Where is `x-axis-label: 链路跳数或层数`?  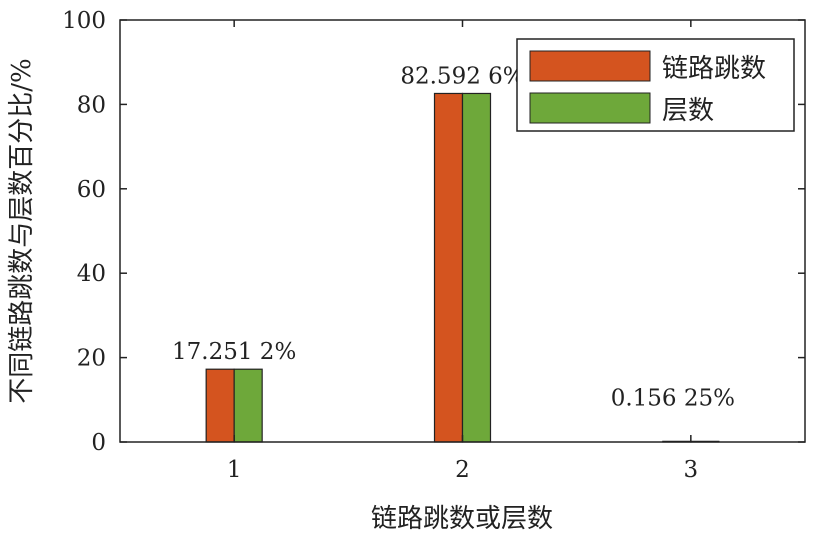
x-axis-label: 链路跳数或层数 is located at coordinates (462, 519).